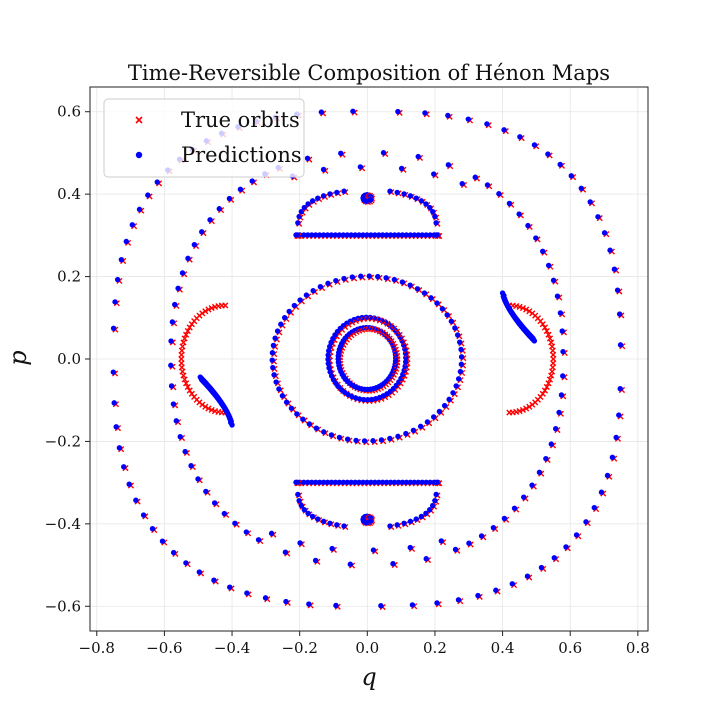  Describe the element at coordinates (240, 120) in the screenshot. I see `legend-label-true-orbits: True orbits` at that location.